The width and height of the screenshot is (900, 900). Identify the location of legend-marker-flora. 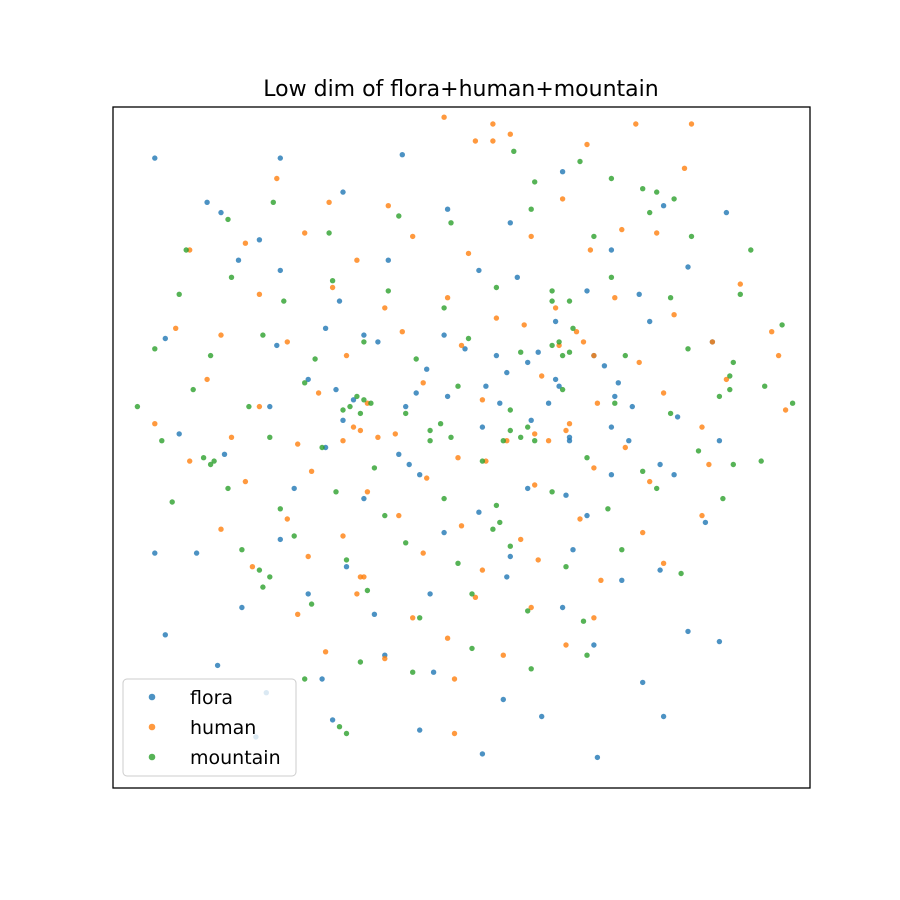
(152, 697).